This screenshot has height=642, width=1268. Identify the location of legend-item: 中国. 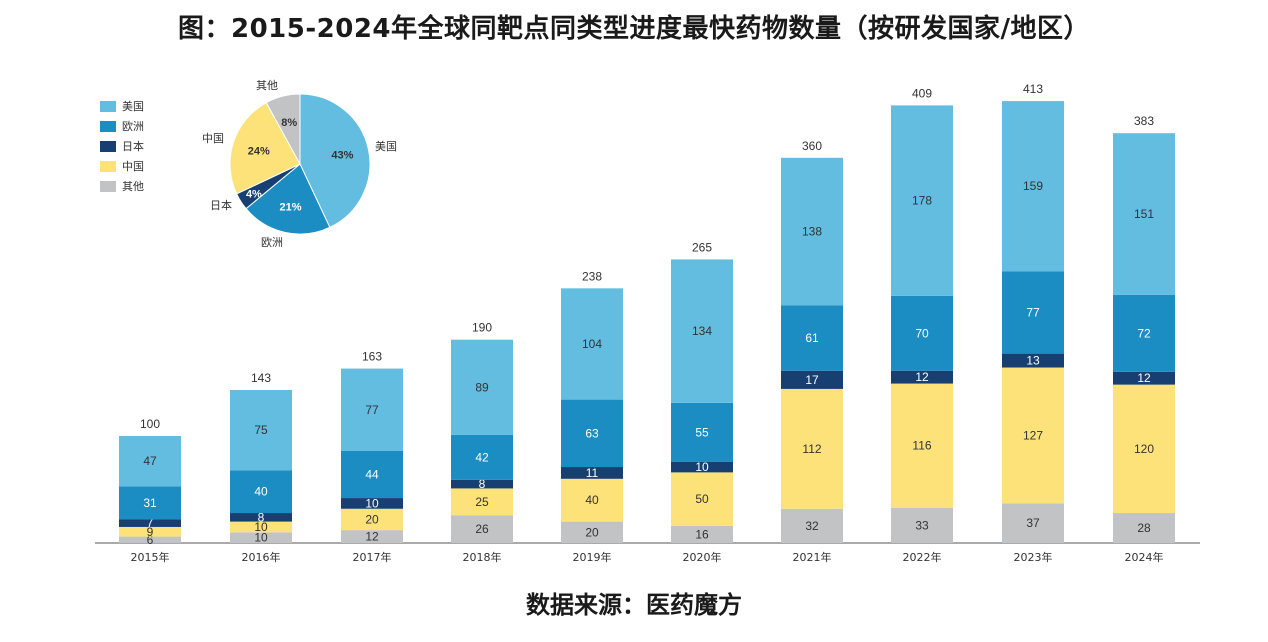
(122, 166).